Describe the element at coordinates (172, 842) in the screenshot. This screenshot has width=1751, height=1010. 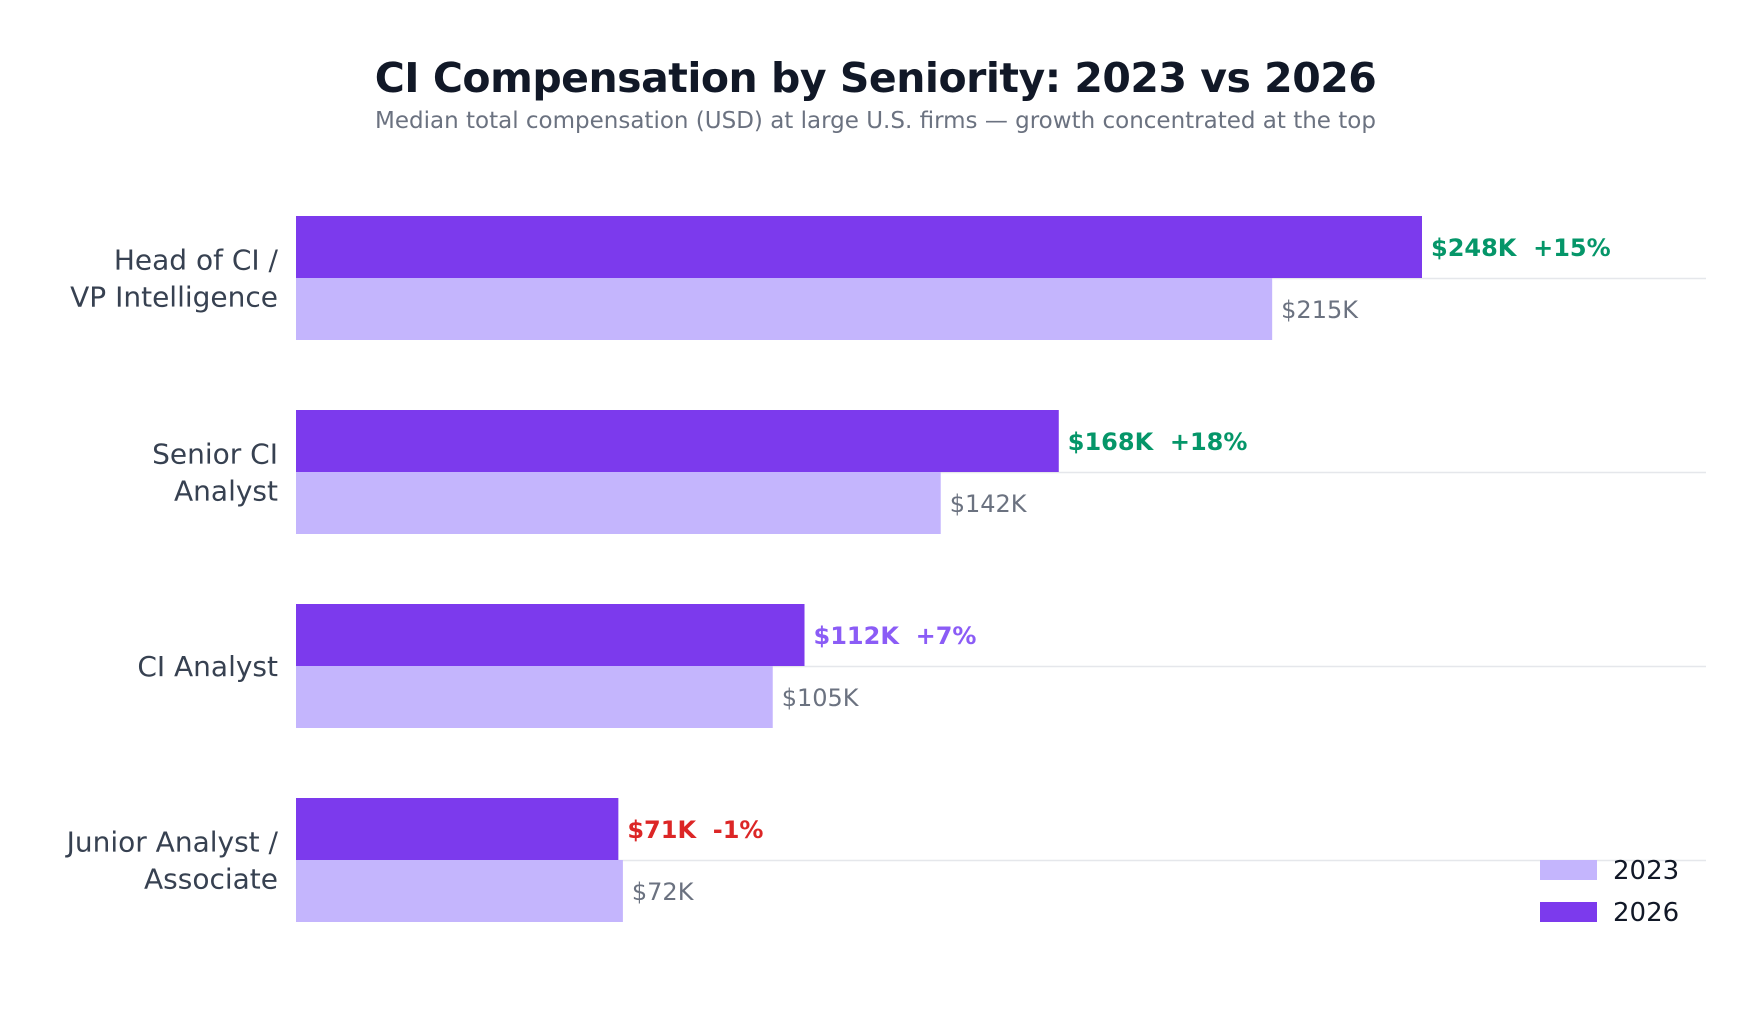
I see `category-label: Junior Analyst /` at that location.